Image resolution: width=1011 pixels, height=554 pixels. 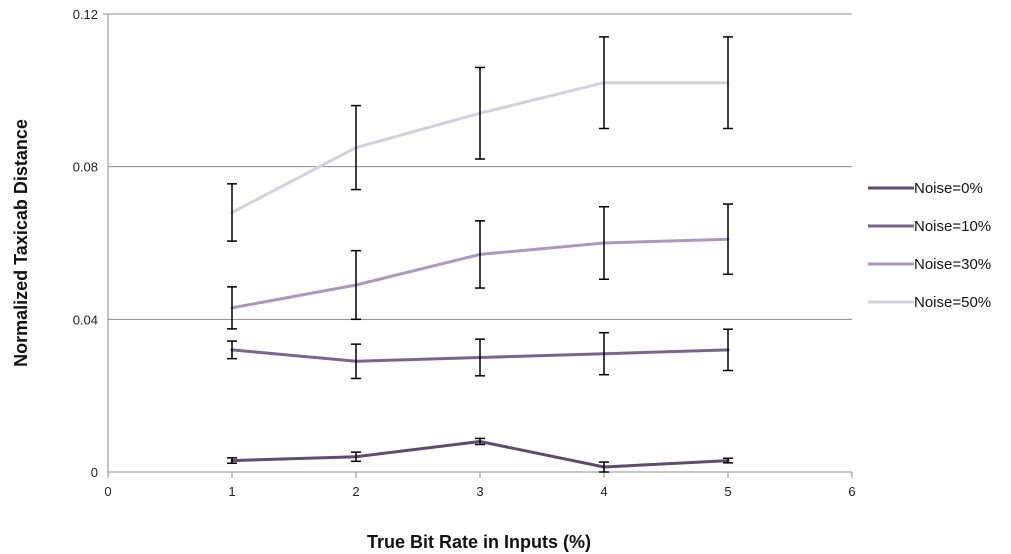 What do you see at coordinates (107, 491) in the screenshot?
I see `x-tick-label: 0` at bounding box center [107, 491].